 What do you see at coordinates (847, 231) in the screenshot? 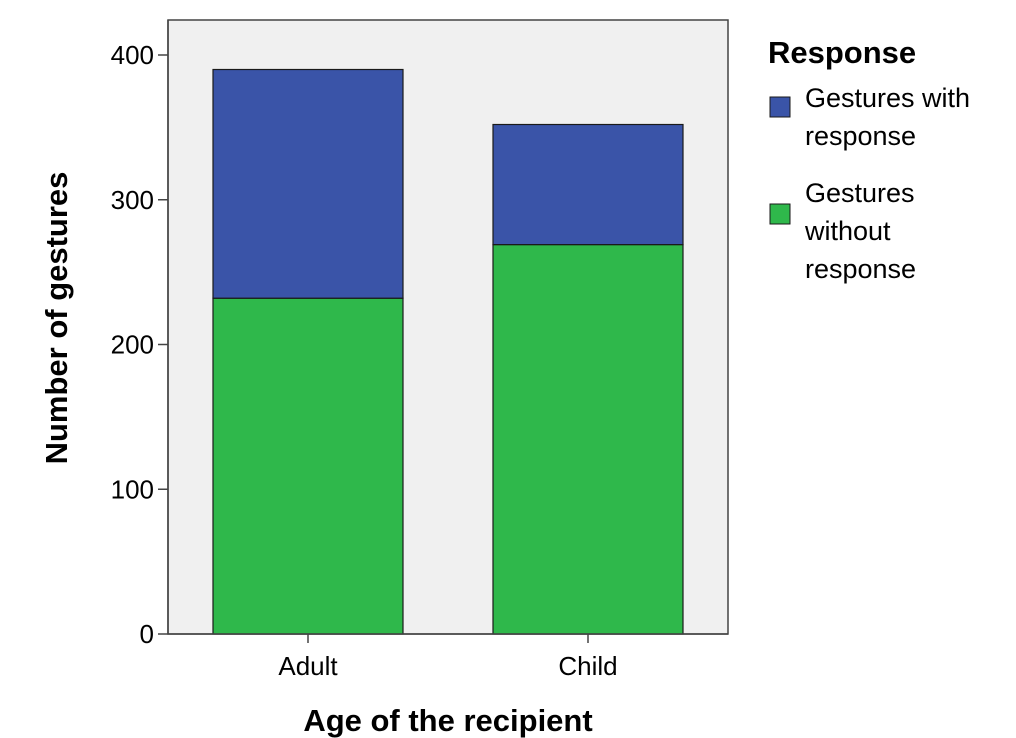
I see `legend-entry-label: without` at bounding box center [847, 231].